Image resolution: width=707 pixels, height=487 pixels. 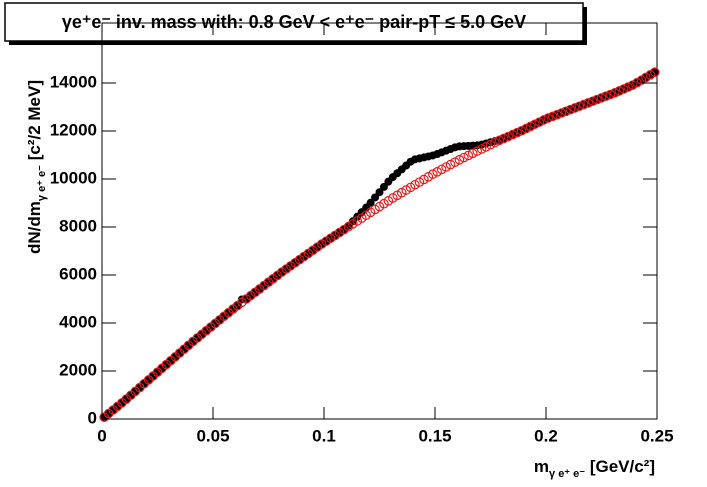 What do you see at coordinates (78, 225) in the screenshot?
I see `y-tick-label: 8000` at bounding box center [78, 225].